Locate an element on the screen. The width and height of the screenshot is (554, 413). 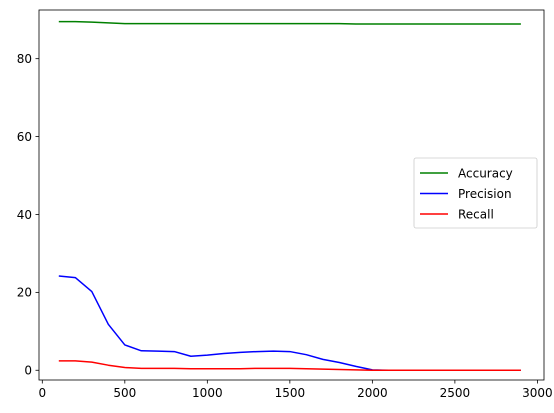
series-line-recall is located at coordinates (289, 366).